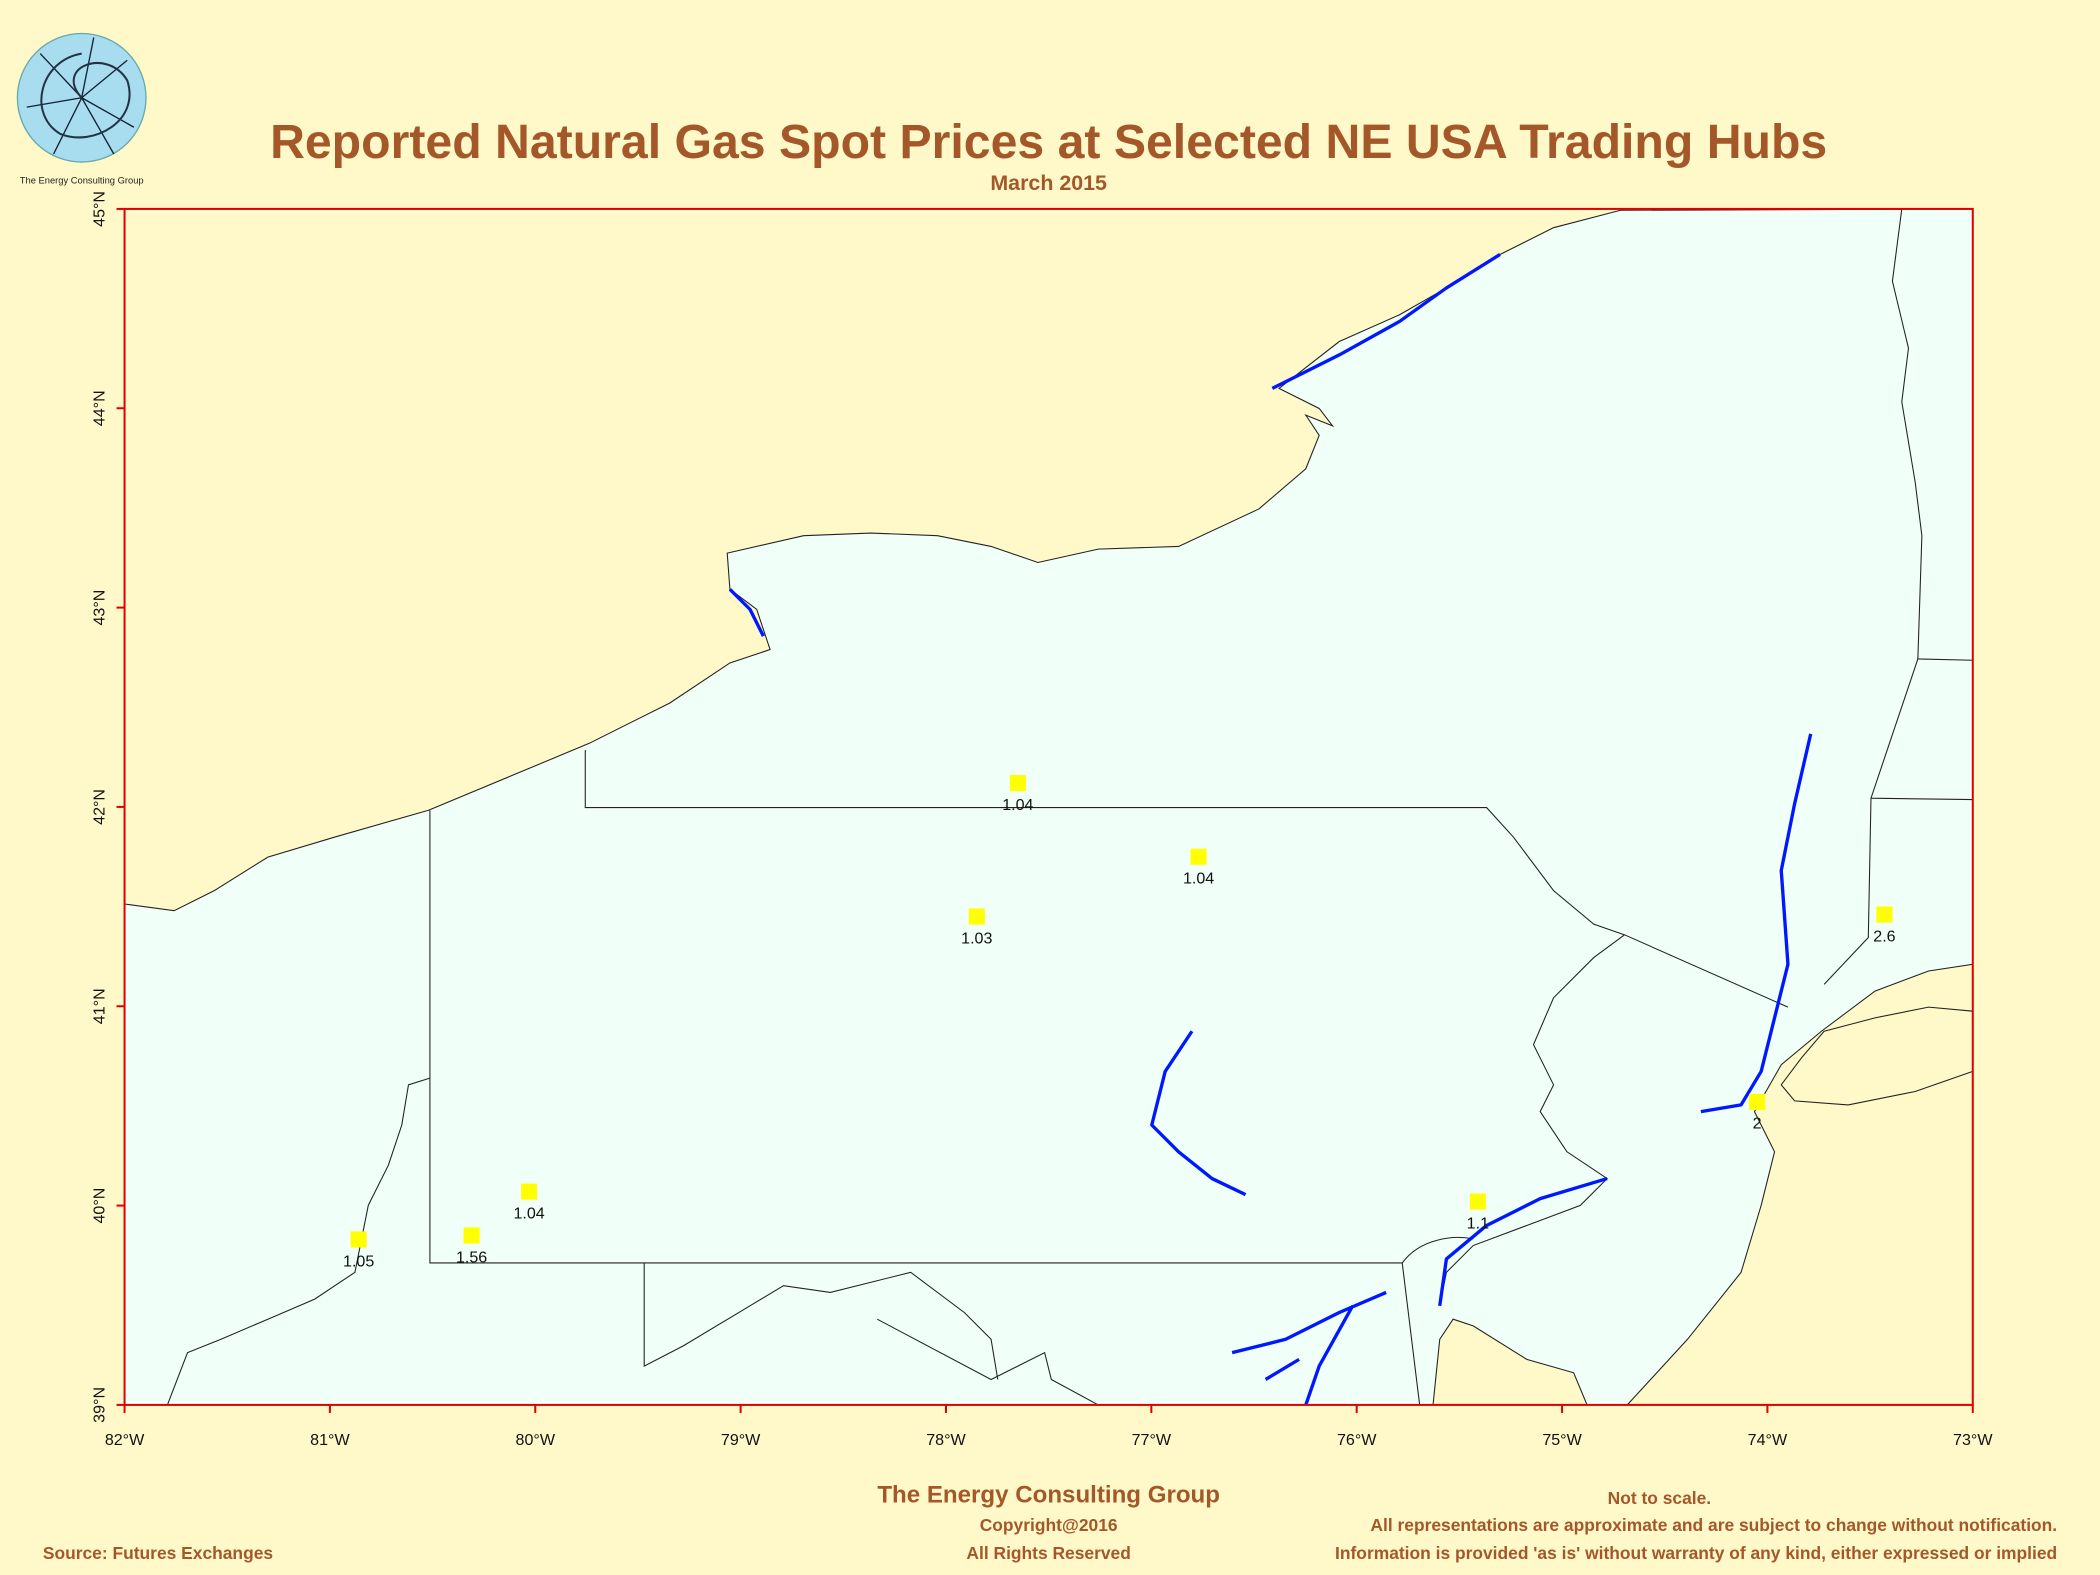 The width and height of the screenshot is (2100, 1575). I want to click on x-tick-label: 74°W, so click(1768, 1440).